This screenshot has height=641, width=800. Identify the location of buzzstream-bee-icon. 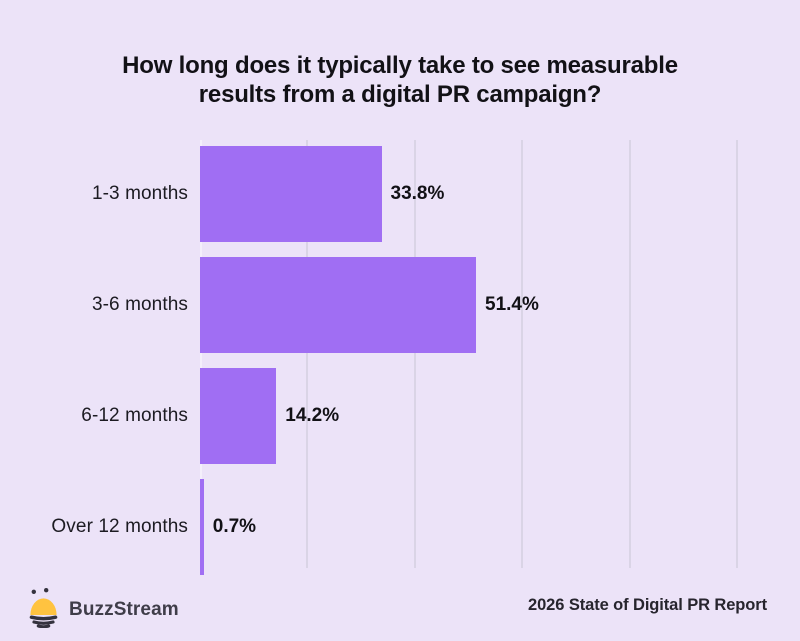
(43, 608).